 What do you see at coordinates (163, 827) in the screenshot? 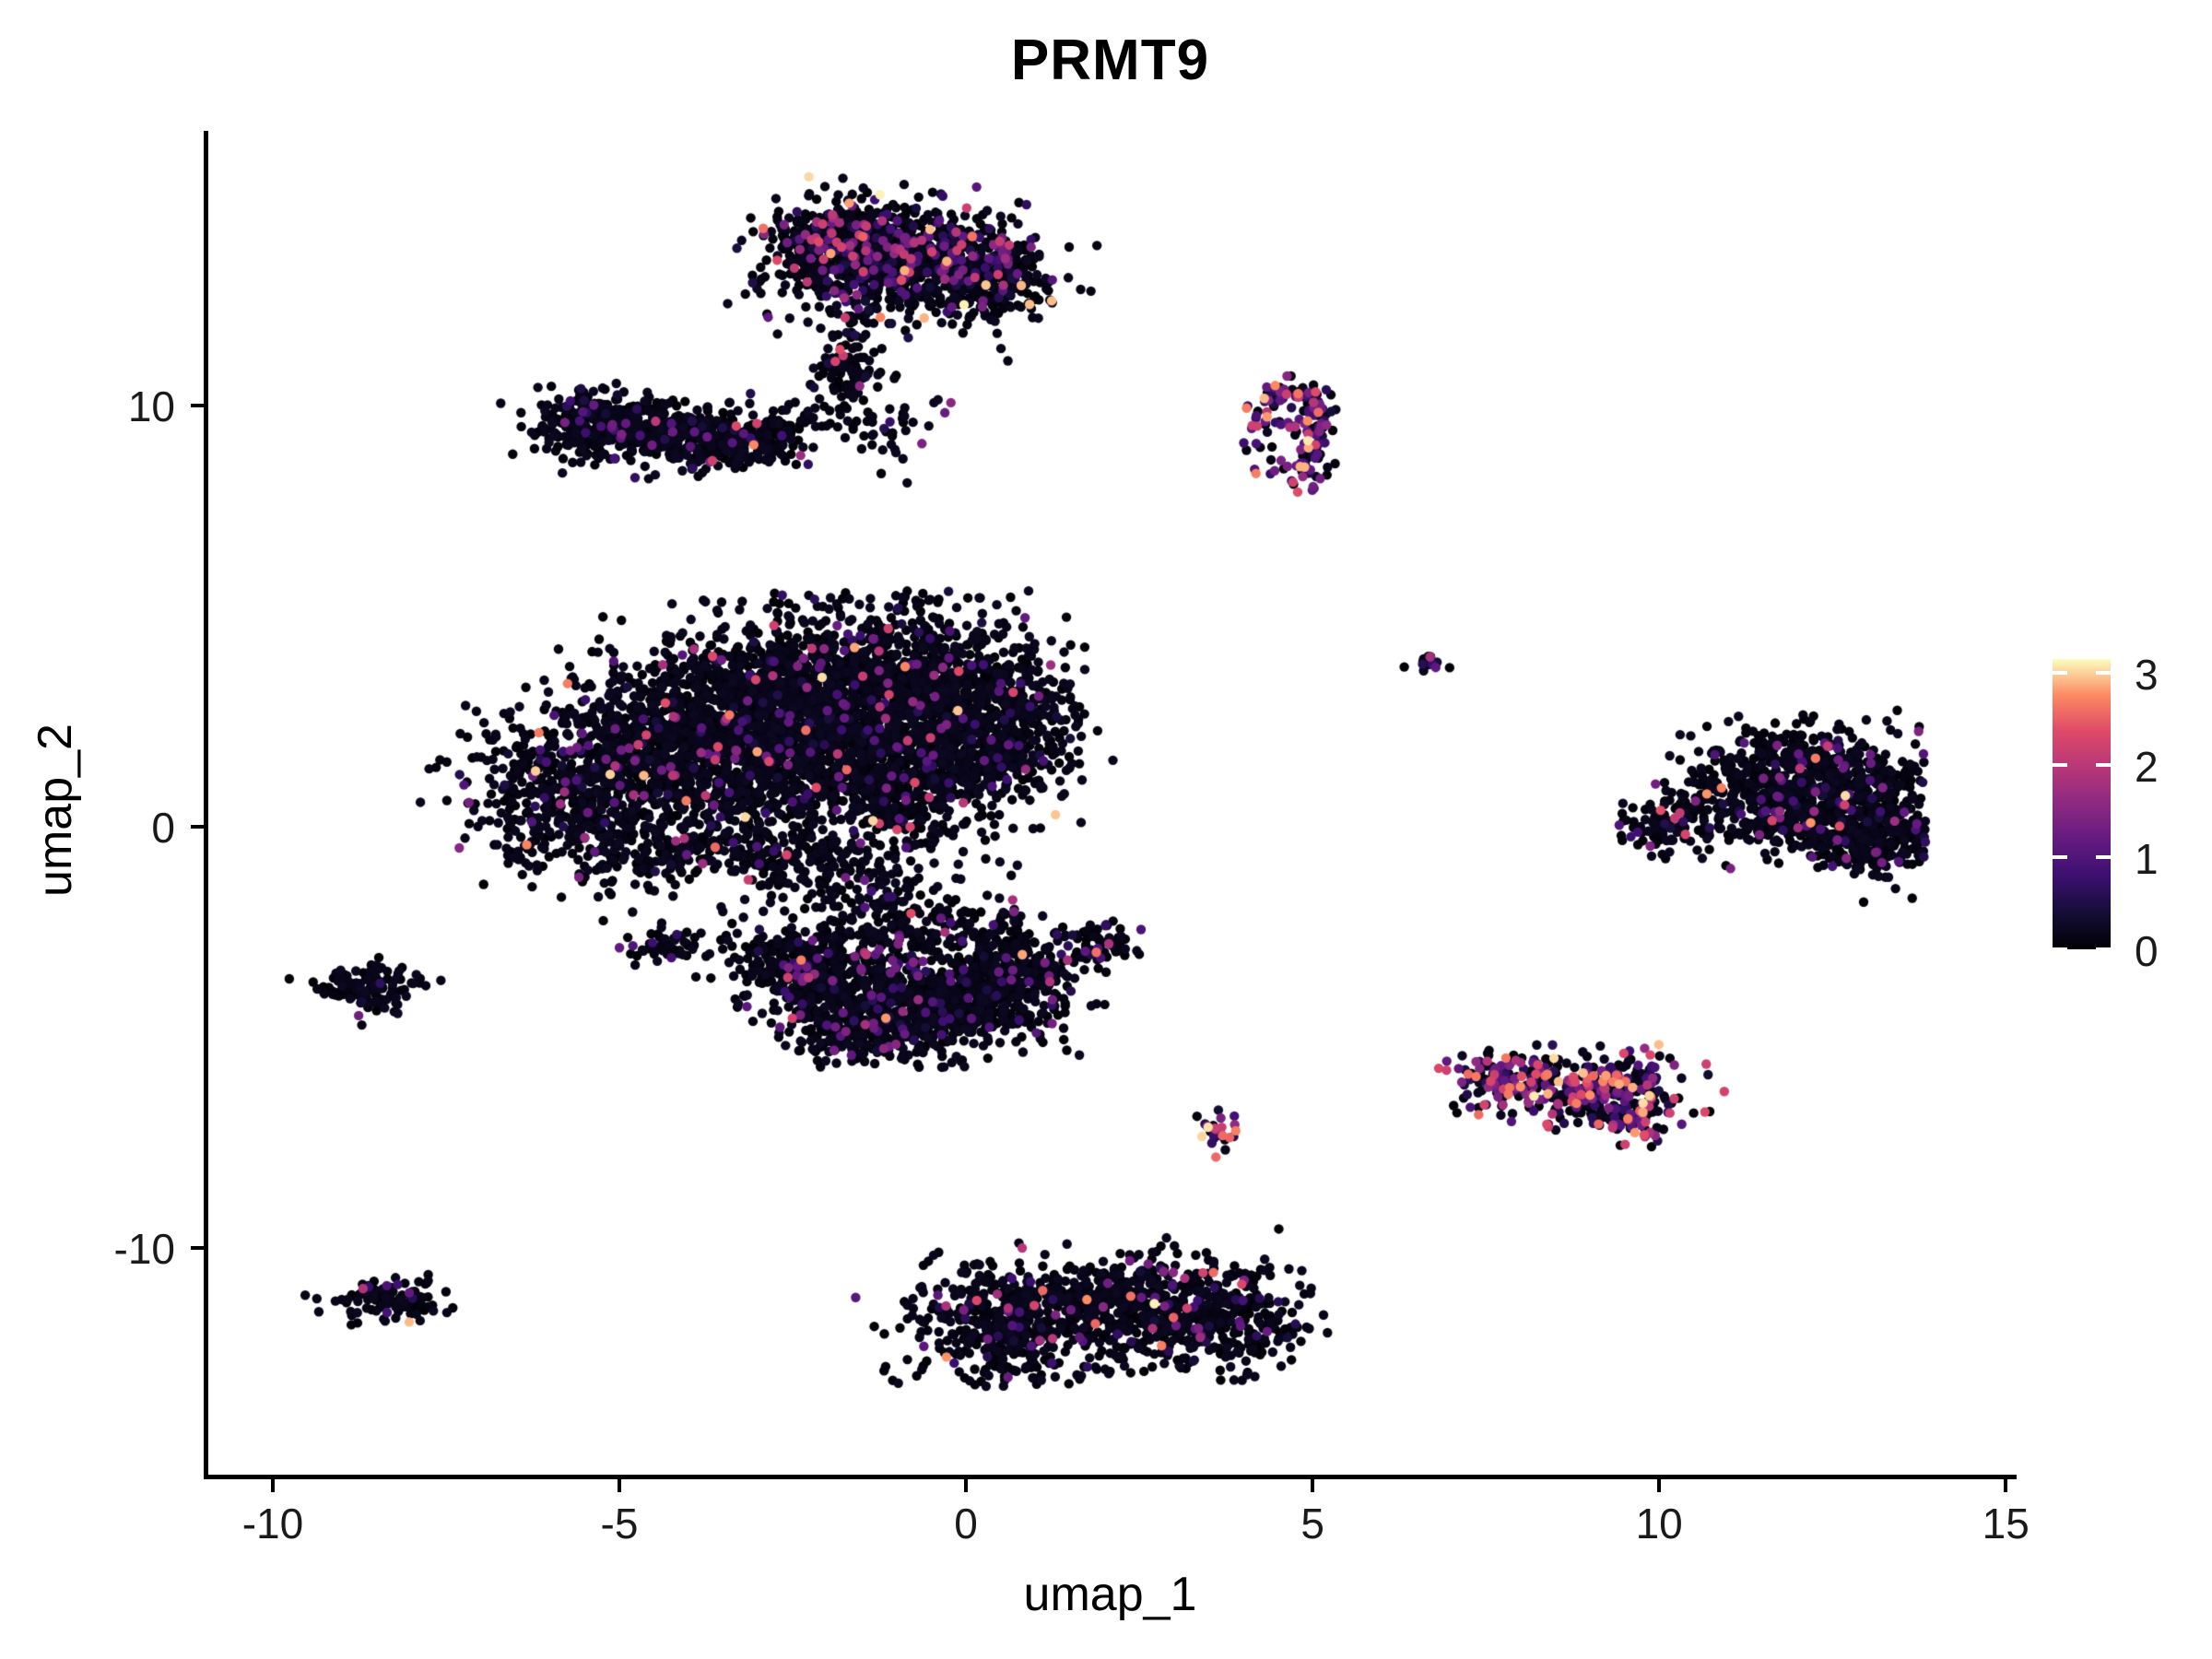
I see `y-tick-label: 0` at bounding box center [163, 827].